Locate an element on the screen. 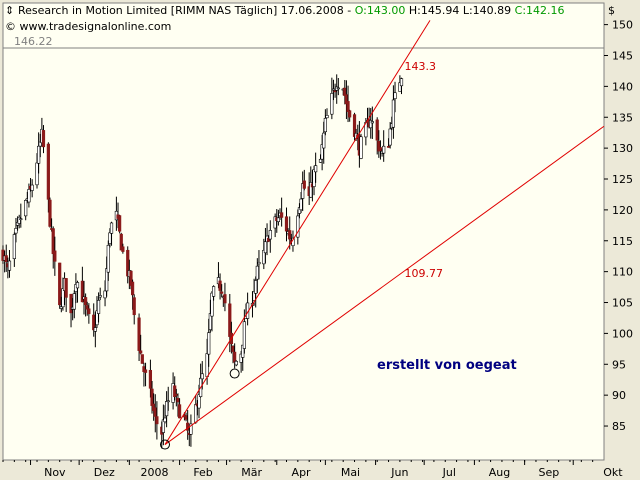 Image resolution: width=640 pixels, height=480 pixels. x-tick-label: Apr is located at coordinates (302, 472).